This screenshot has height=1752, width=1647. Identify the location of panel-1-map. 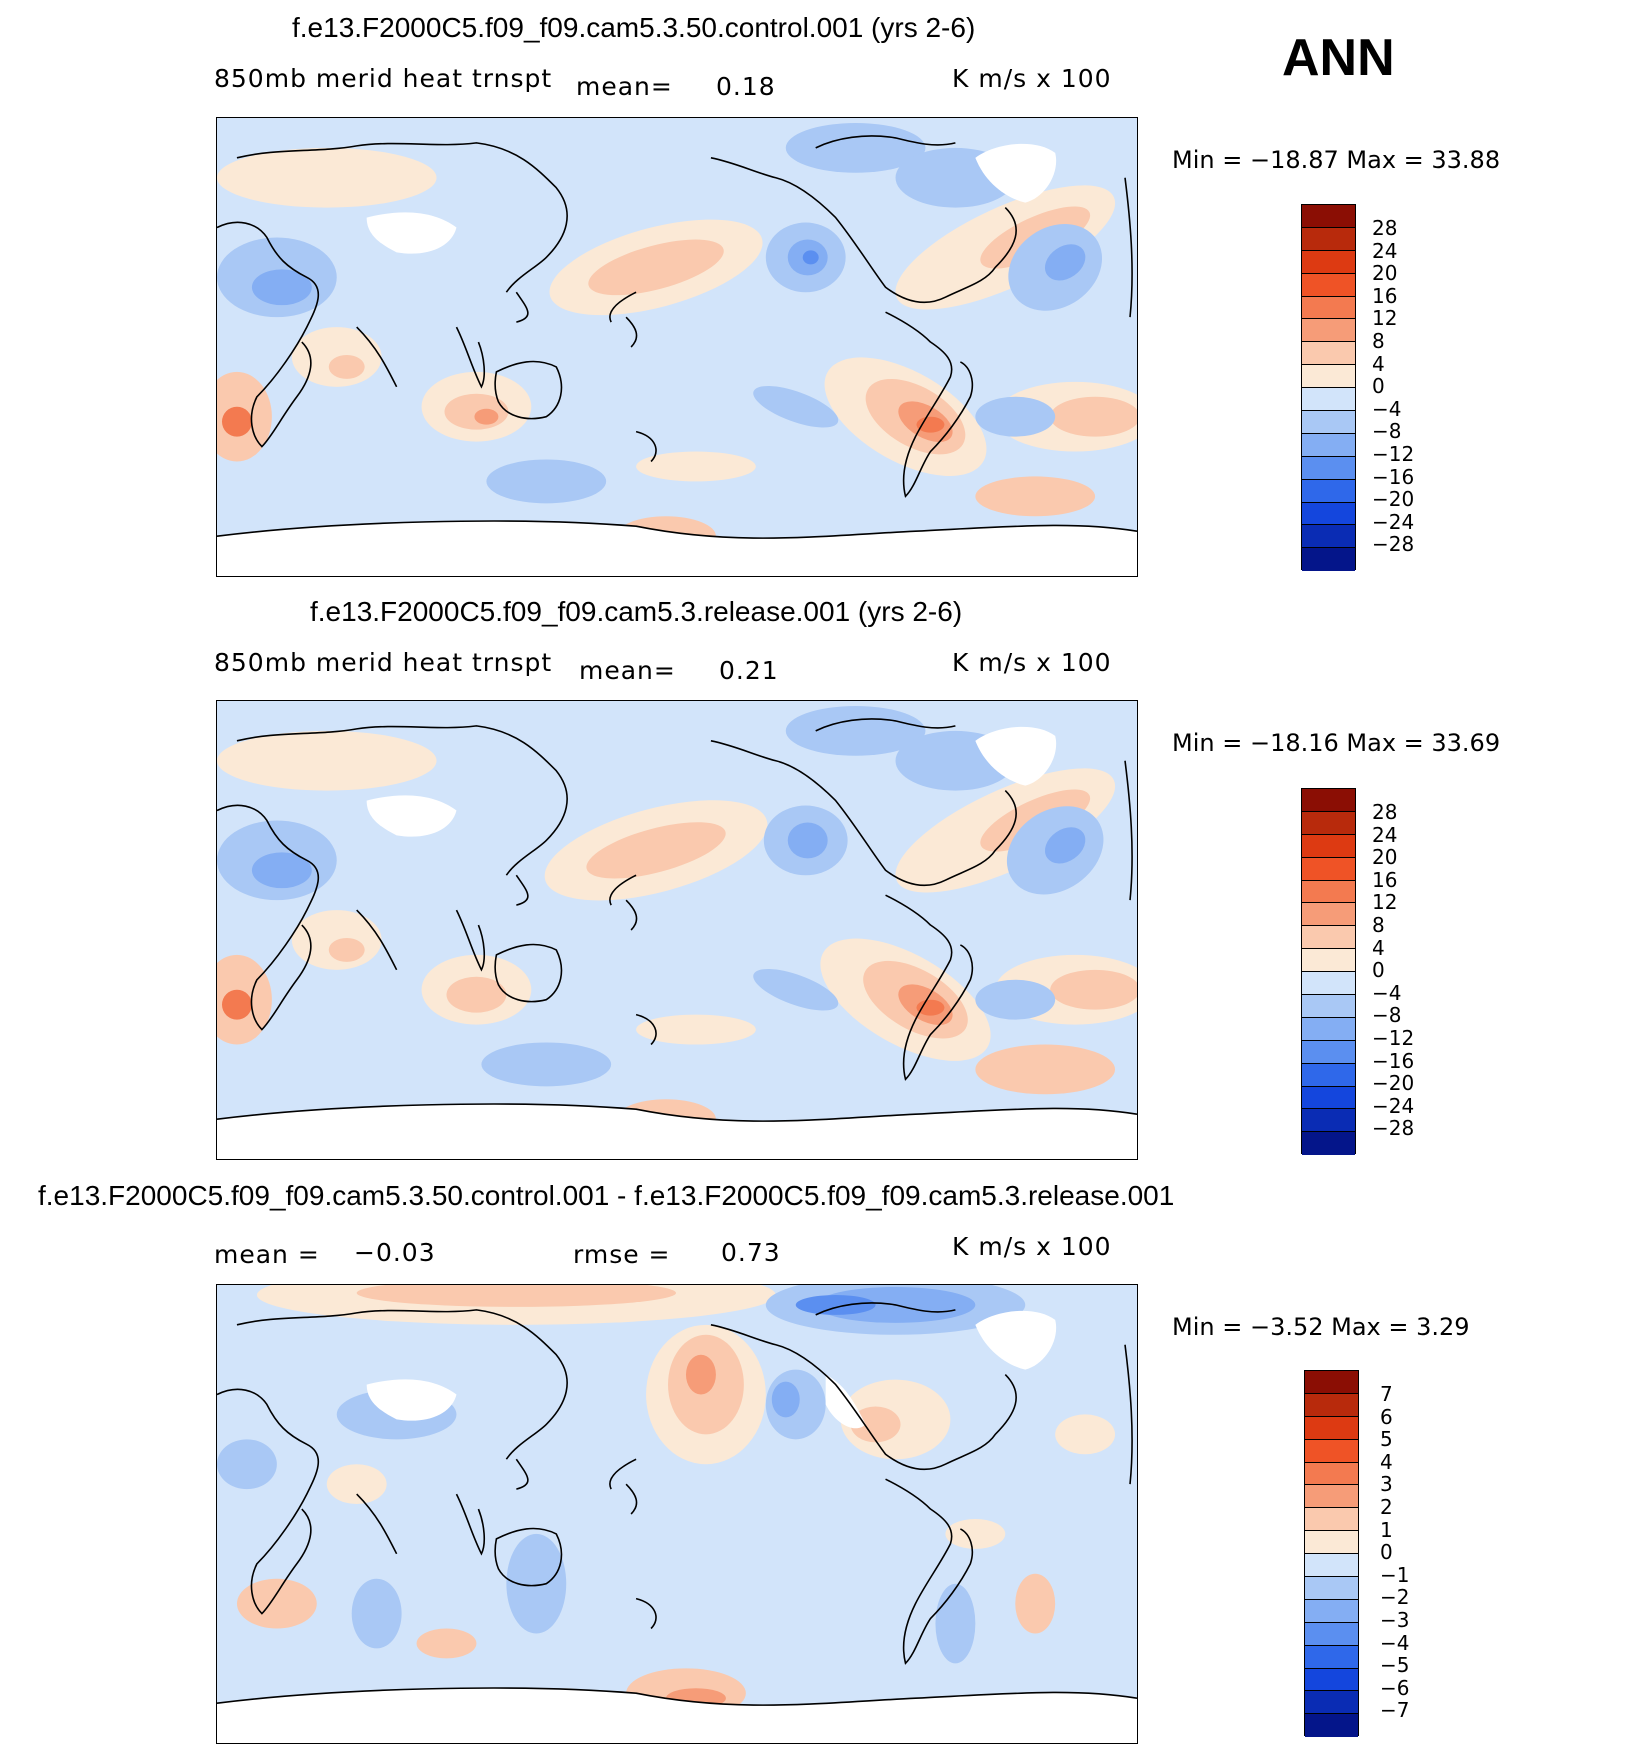
(677, 347).